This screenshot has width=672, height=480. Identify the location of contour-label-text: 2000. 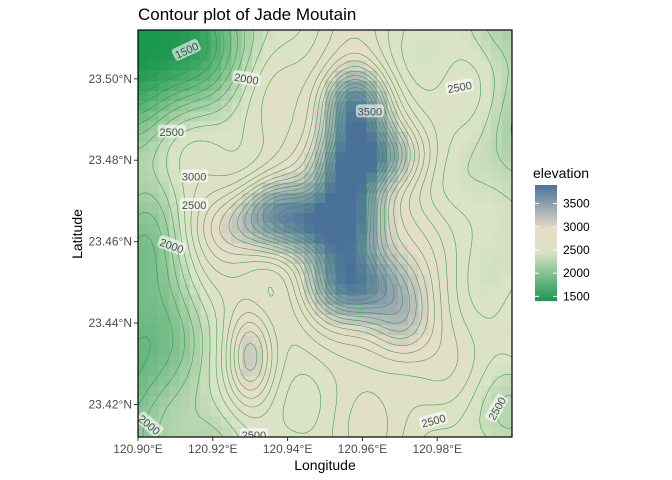
(246, 80).